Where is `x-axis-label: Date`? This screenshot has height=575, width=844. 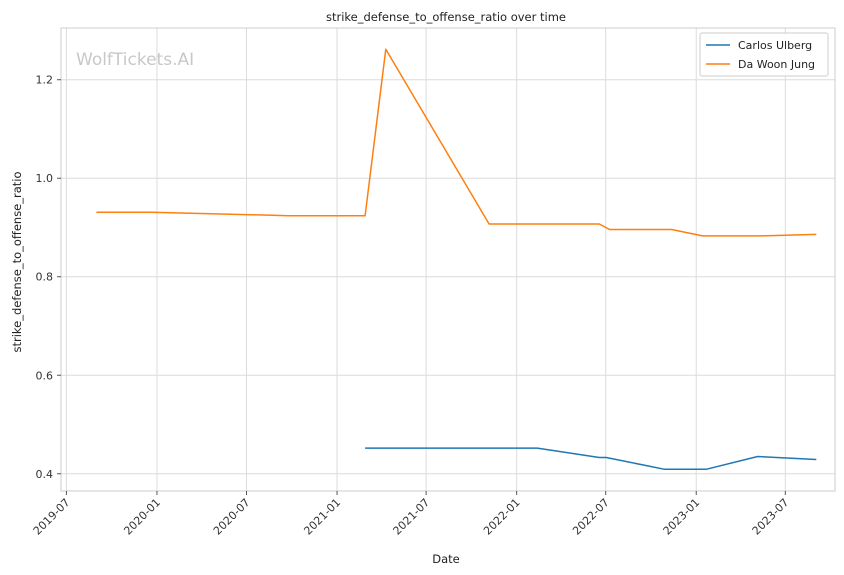 x-axis-label: Date is located at coordinates (446, 559).